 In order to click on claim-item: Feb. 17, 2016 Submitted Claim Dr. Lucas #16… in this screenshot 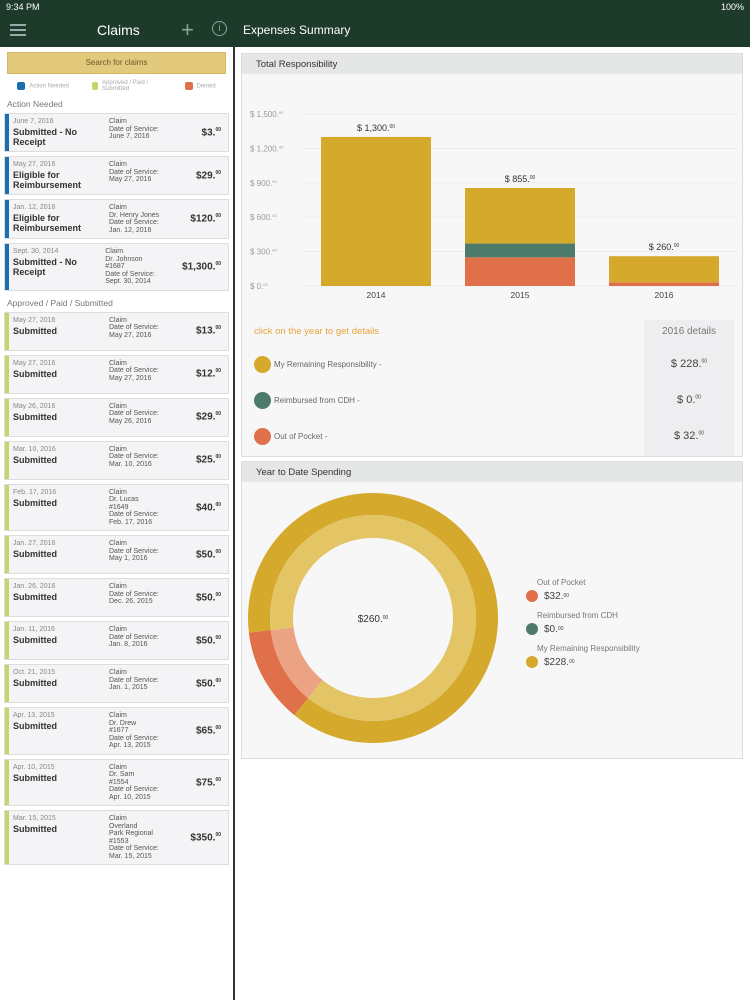, I will do `click(116, 507)`.